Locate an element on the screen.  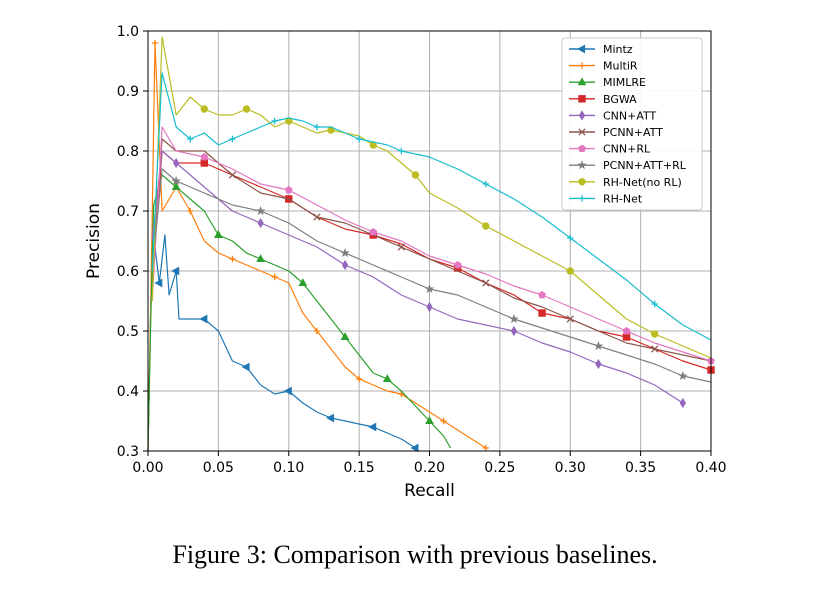
x-tick-label: 0.40 is located at coordinates (710, 468).